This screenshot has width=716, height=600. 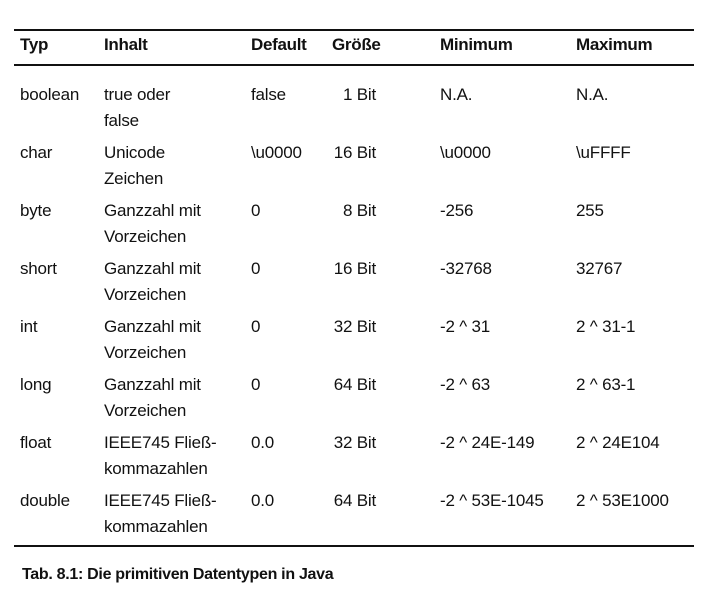 What do you see at coordinates (36, 384) in the screenshot?
I see `cell-typ: long` at bounding box center [36, 384].